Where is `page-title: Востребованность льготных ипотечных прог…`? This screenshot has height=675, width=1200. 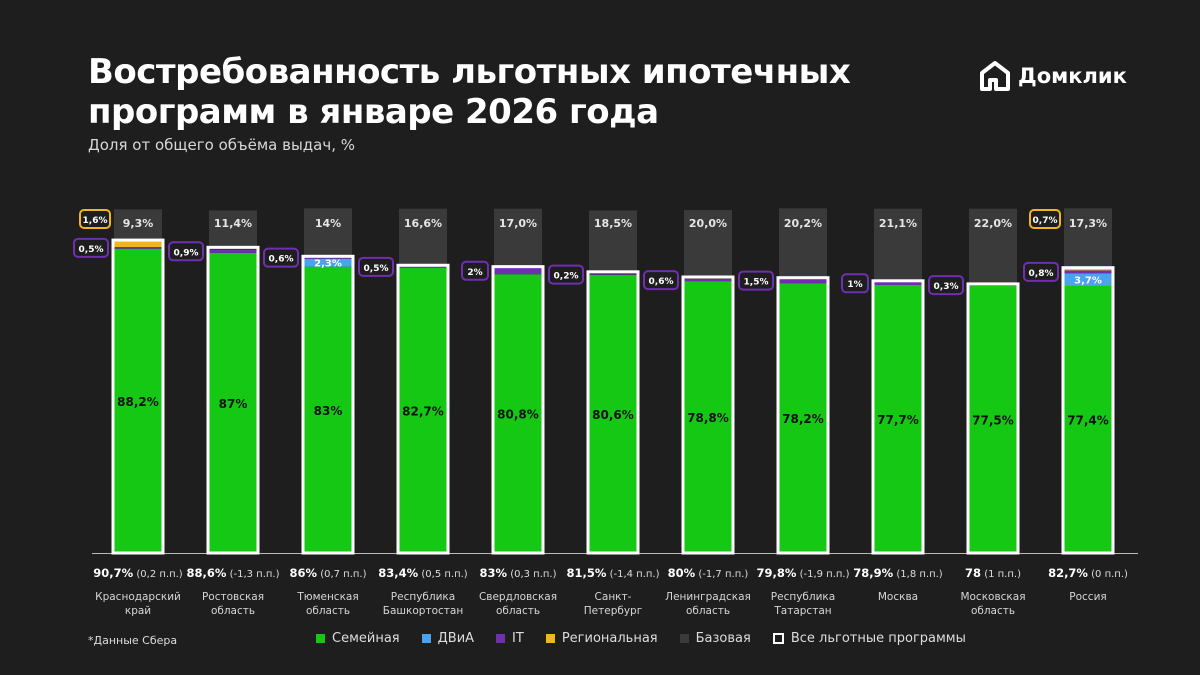
page-title: Востребованность льготных ипотечных прог… is located at coordinates (469, 92).